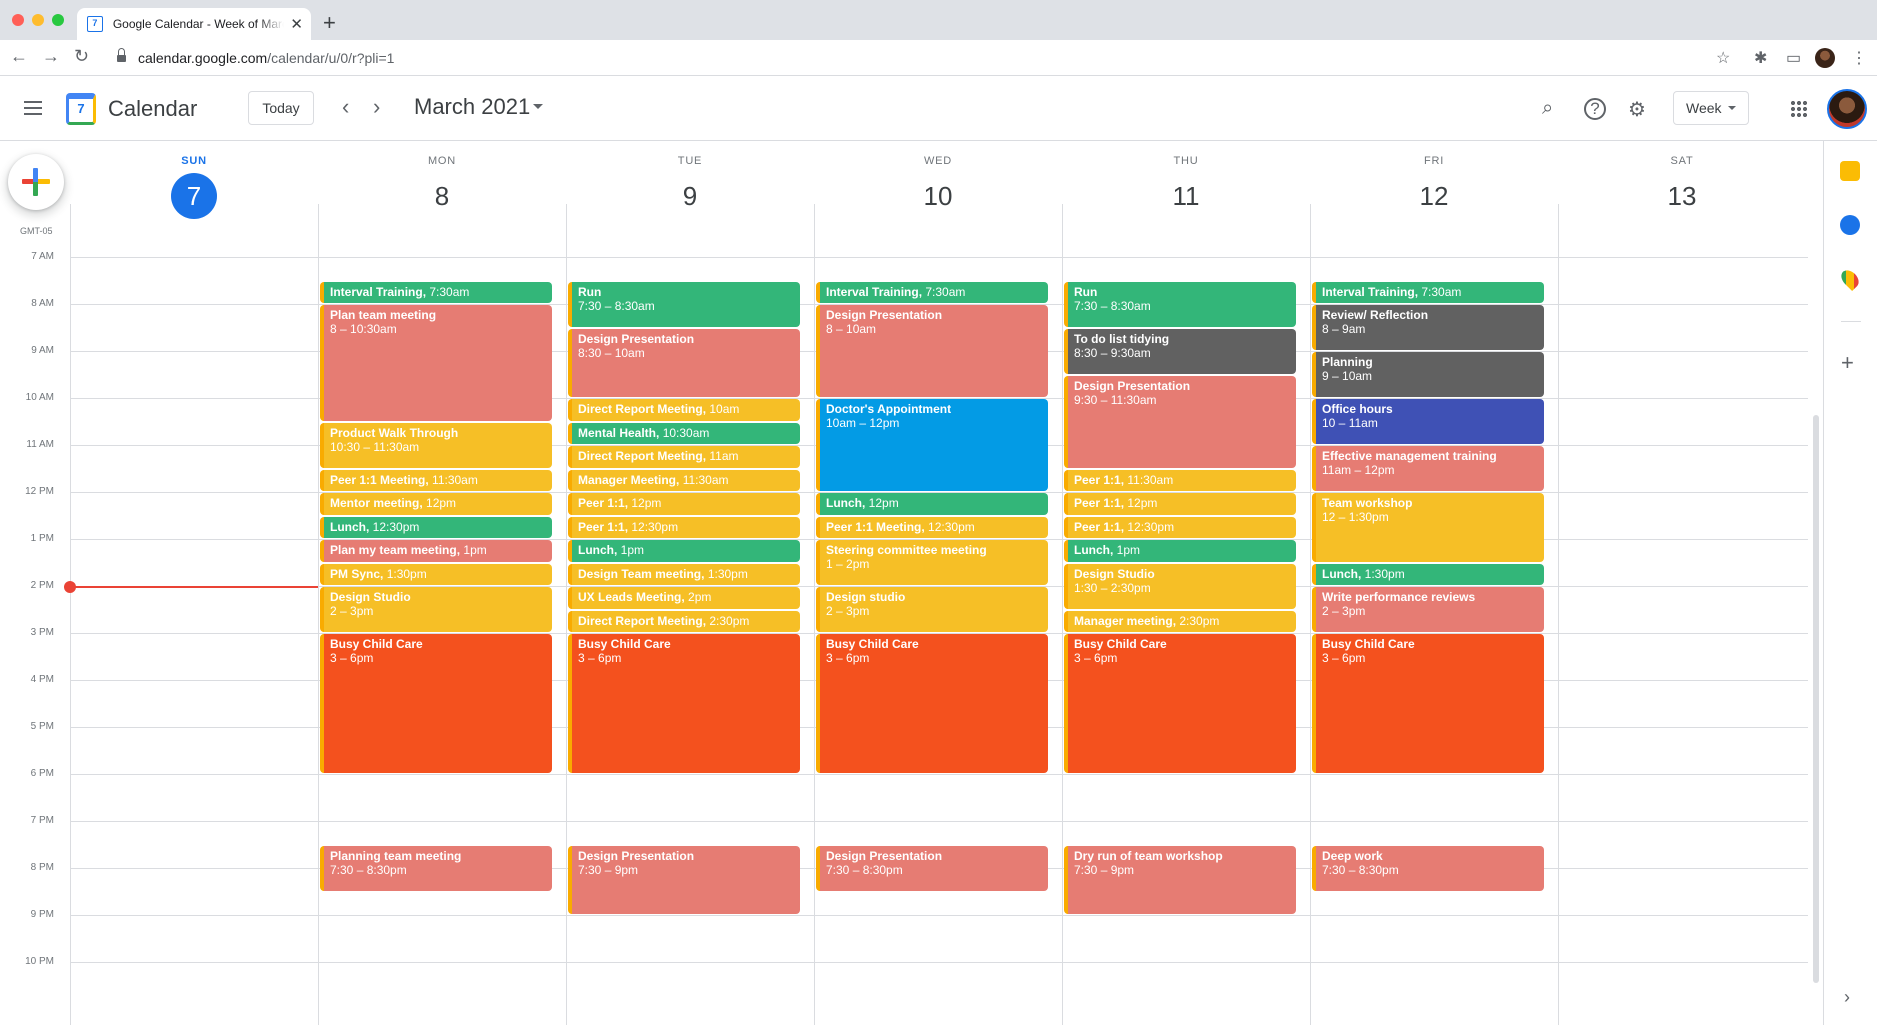  What do you see at coordinates (1711, 108) in the screenshot?
I see `view-switcher-button: Week` at bounding box center [1711, 108].